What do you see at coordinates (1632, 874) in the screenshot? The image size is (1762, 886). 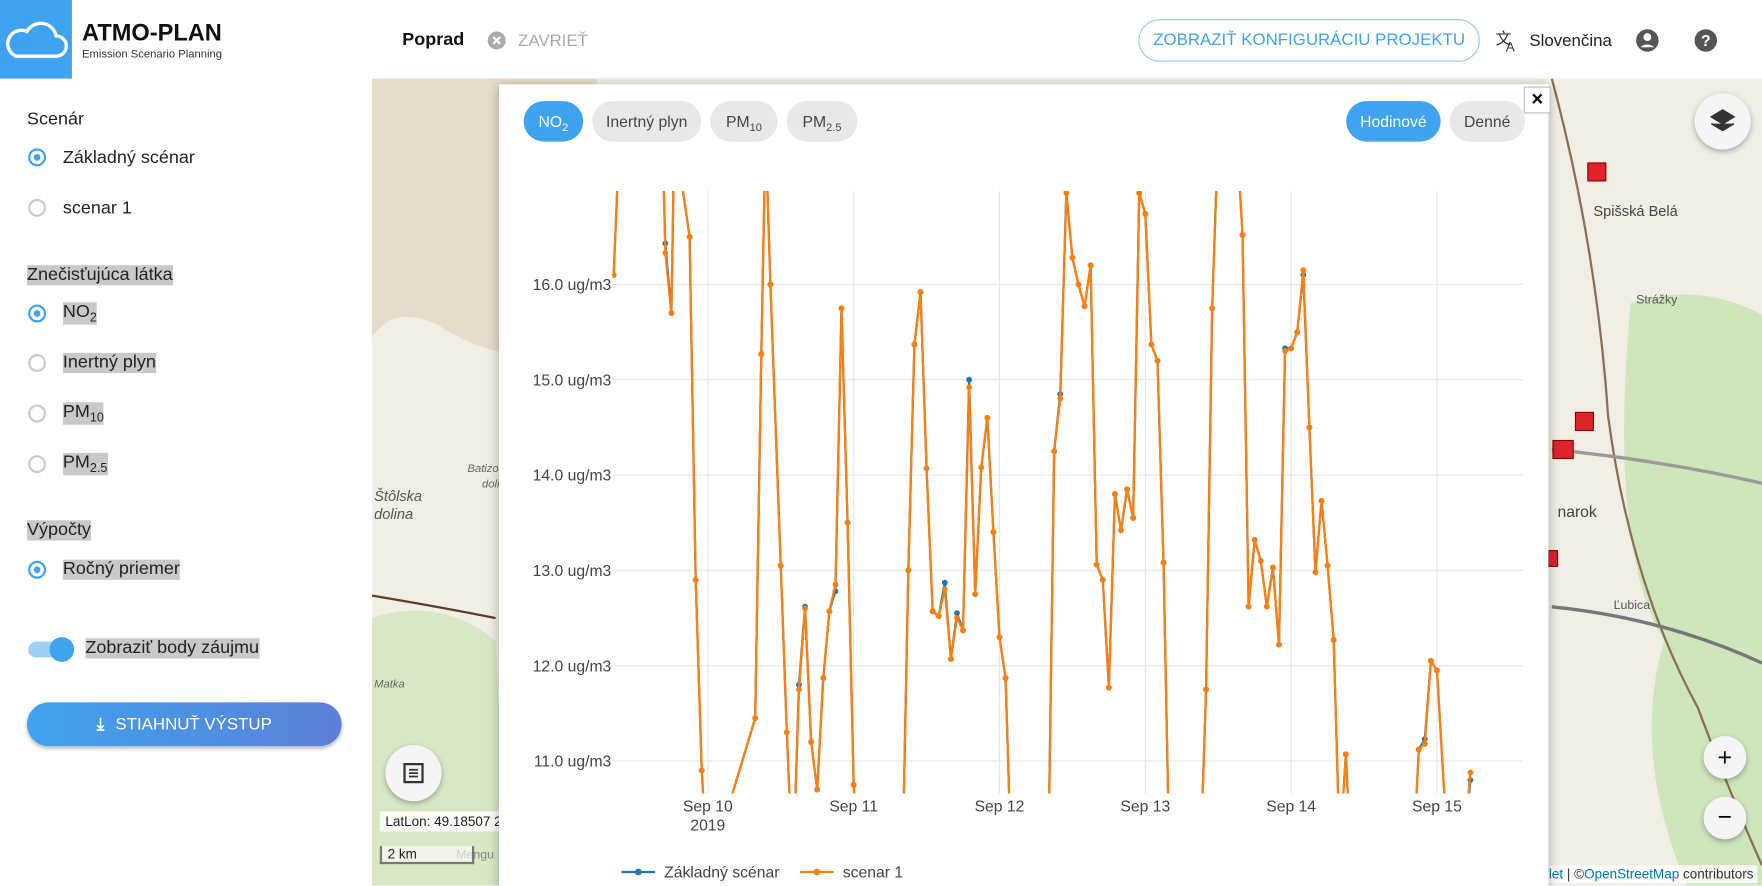 I see `link: OpenStreetMap` at bounding box center [1632, 874].